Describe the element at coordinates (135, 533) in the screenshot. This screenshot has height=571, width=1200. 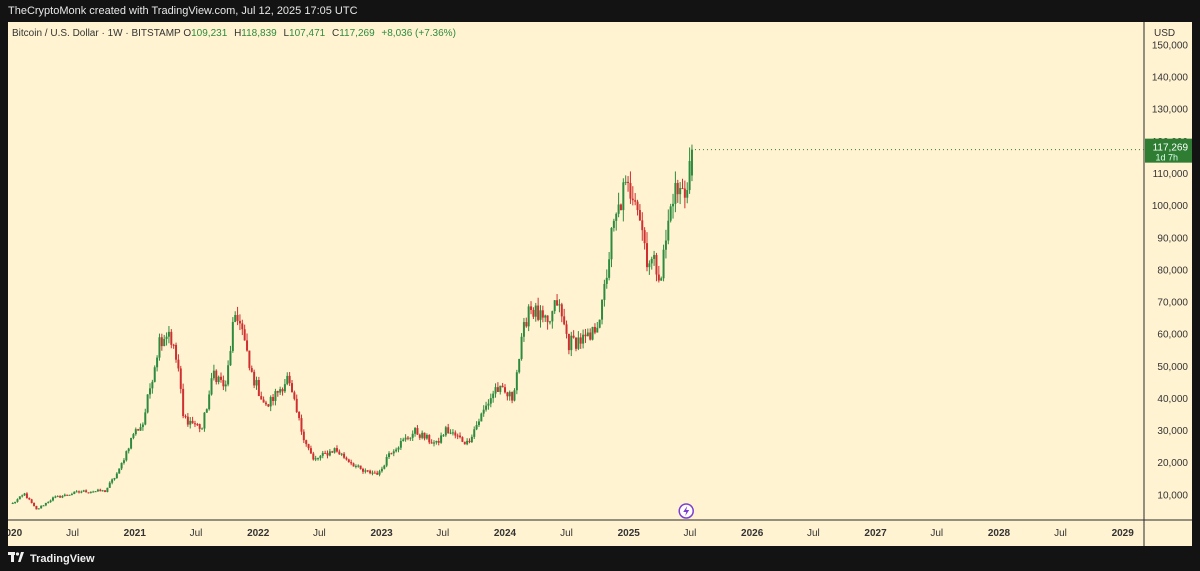
I see `x-tick-label: 2021` at that location.